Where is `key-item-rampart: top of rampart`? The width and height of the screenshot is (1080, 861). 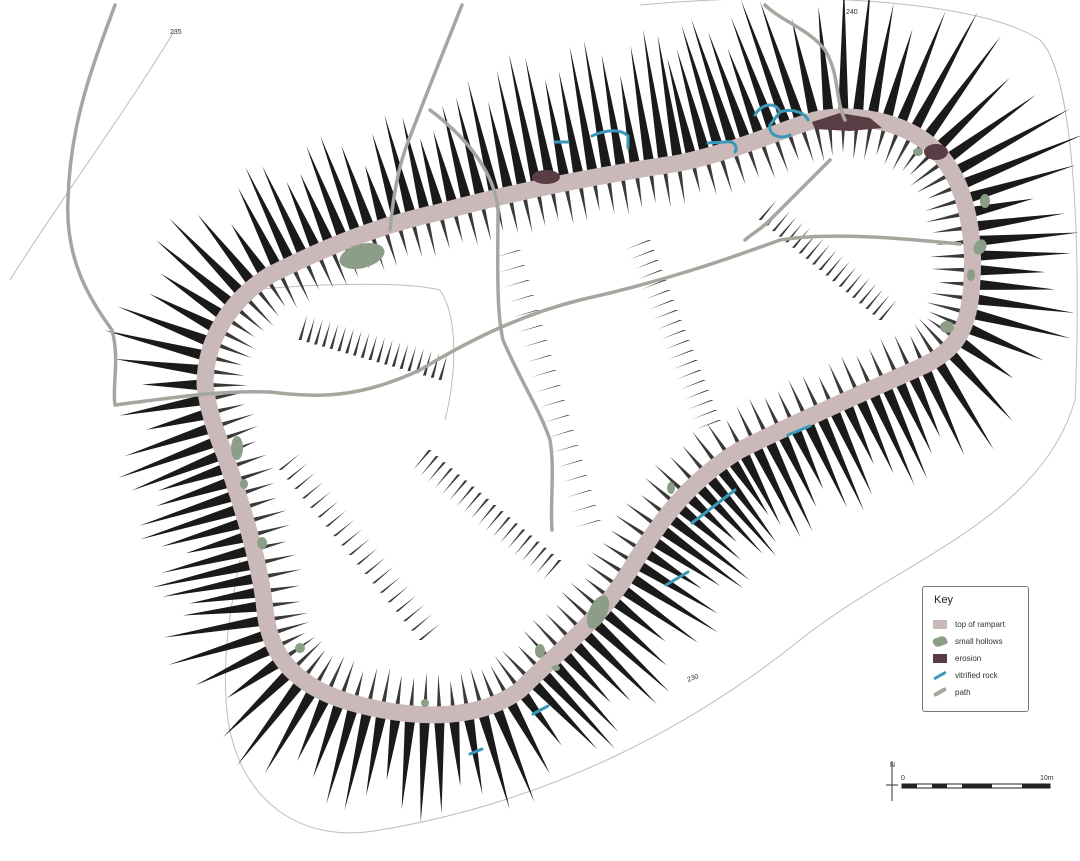 key-item-rampart: top of rampart is located at coordinates (969, 624).